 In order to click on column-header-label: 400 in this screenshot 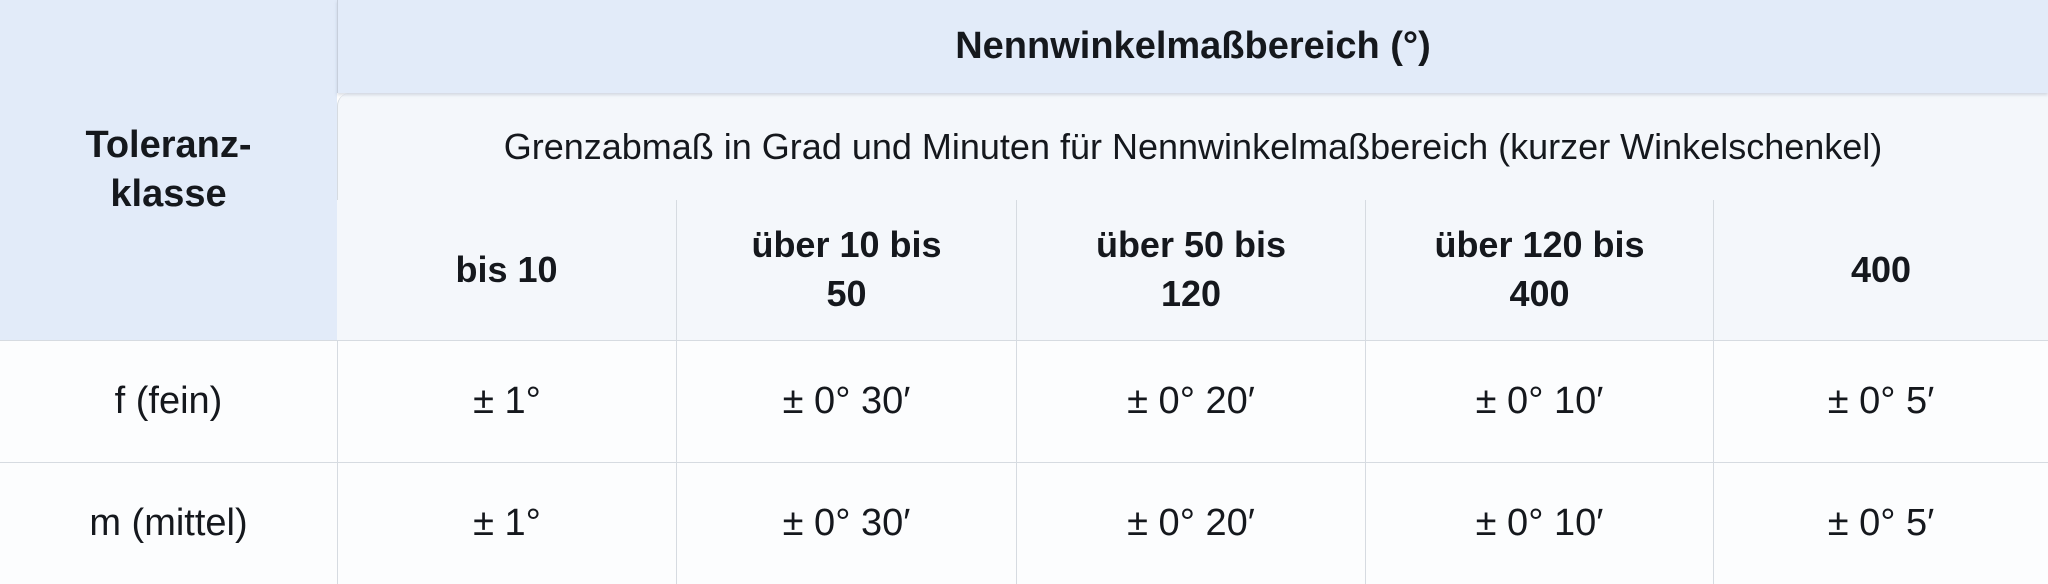, I will do `click(1881, 269)`.